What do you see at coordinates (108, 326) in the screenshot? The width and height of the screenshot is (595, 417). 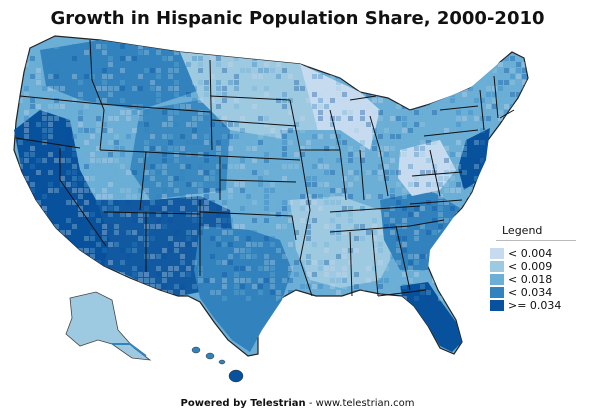 I see `alaska` at bounding box center [108, 326].